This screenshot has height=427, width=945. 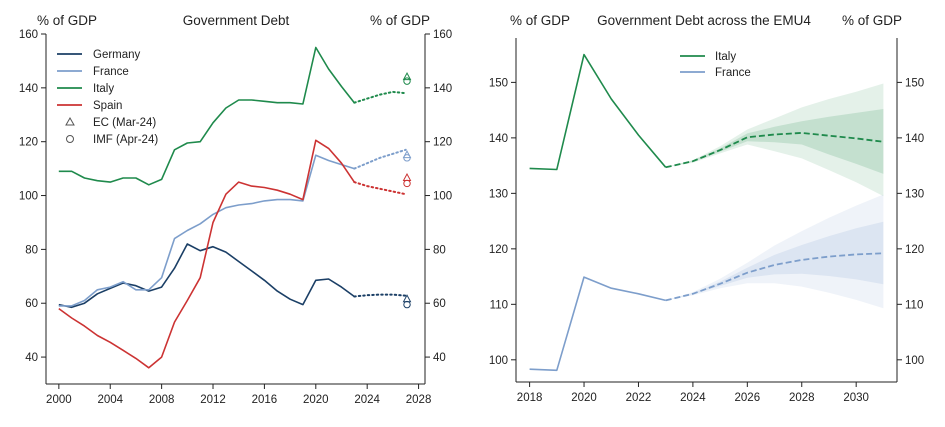 What do you see at coordinates (407, 76) in the screenshot?
I see `left-ec-marker-italy` at bounding box center [407, 76].